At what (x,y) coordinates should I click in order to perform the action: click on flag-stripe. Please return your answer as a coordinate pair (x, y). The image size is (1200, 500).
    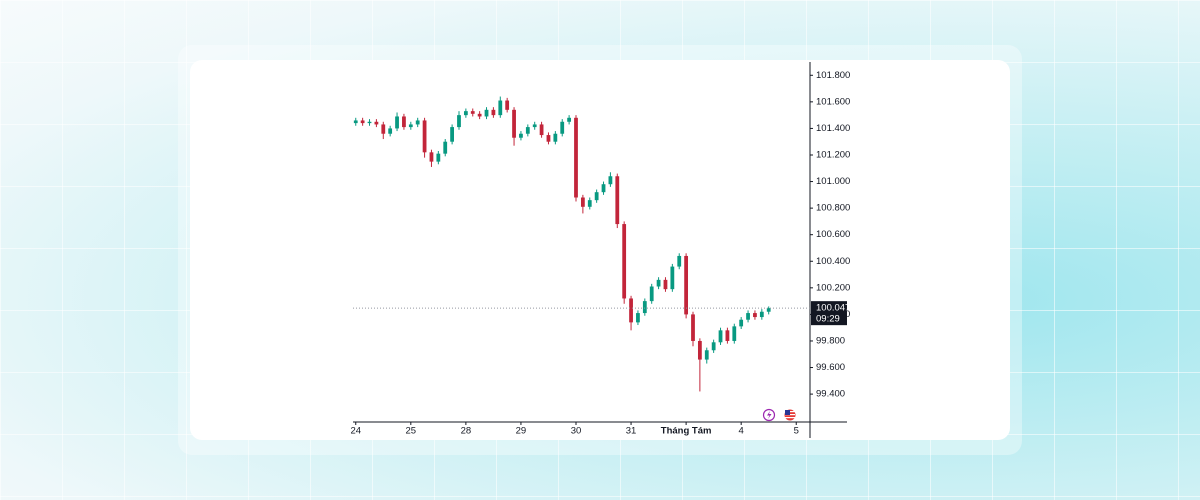
    Looking at the image, I should click on (790, 418).